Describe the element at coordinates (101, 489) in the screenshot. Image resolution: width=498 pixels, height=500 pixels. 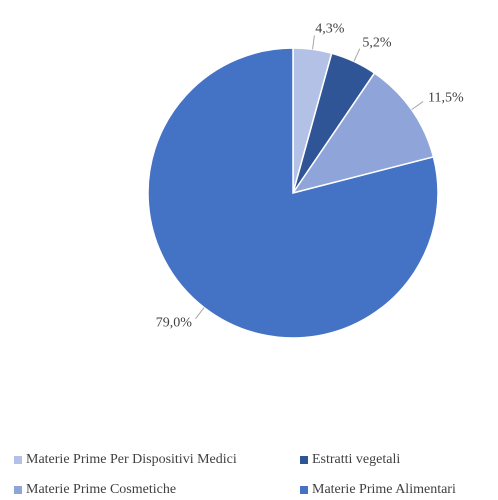
I see `legend-label: Materie Prime Cosmetiche` at that location.